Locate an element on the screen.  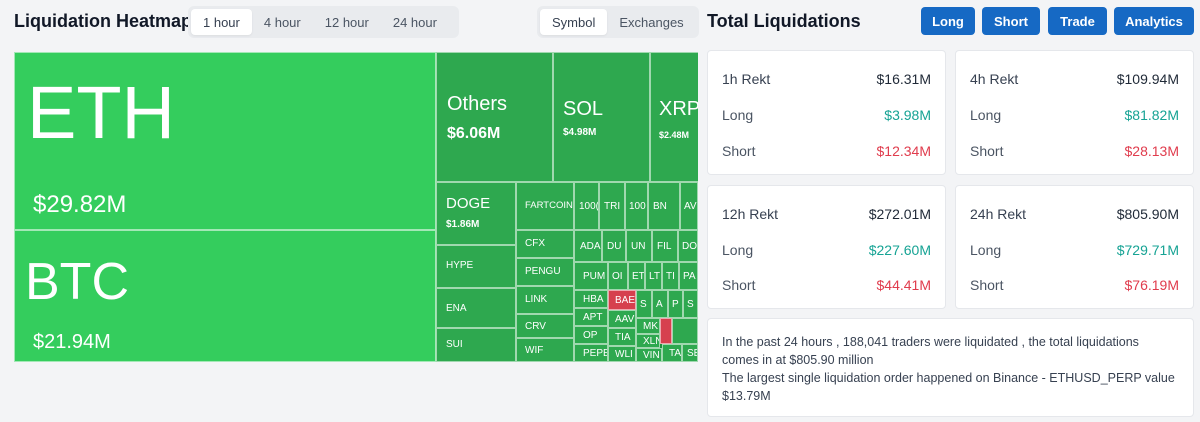
tile-small: OP is located at coordinates (591, 335).